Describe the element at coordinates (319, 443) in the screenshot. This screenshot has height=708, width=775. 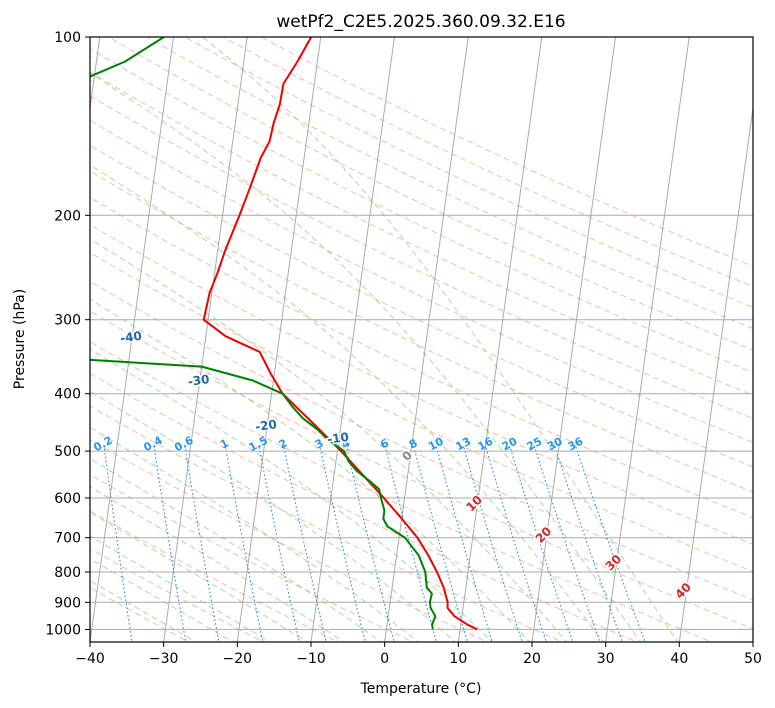
I see `mixing-ratio-label: 3` at that location.